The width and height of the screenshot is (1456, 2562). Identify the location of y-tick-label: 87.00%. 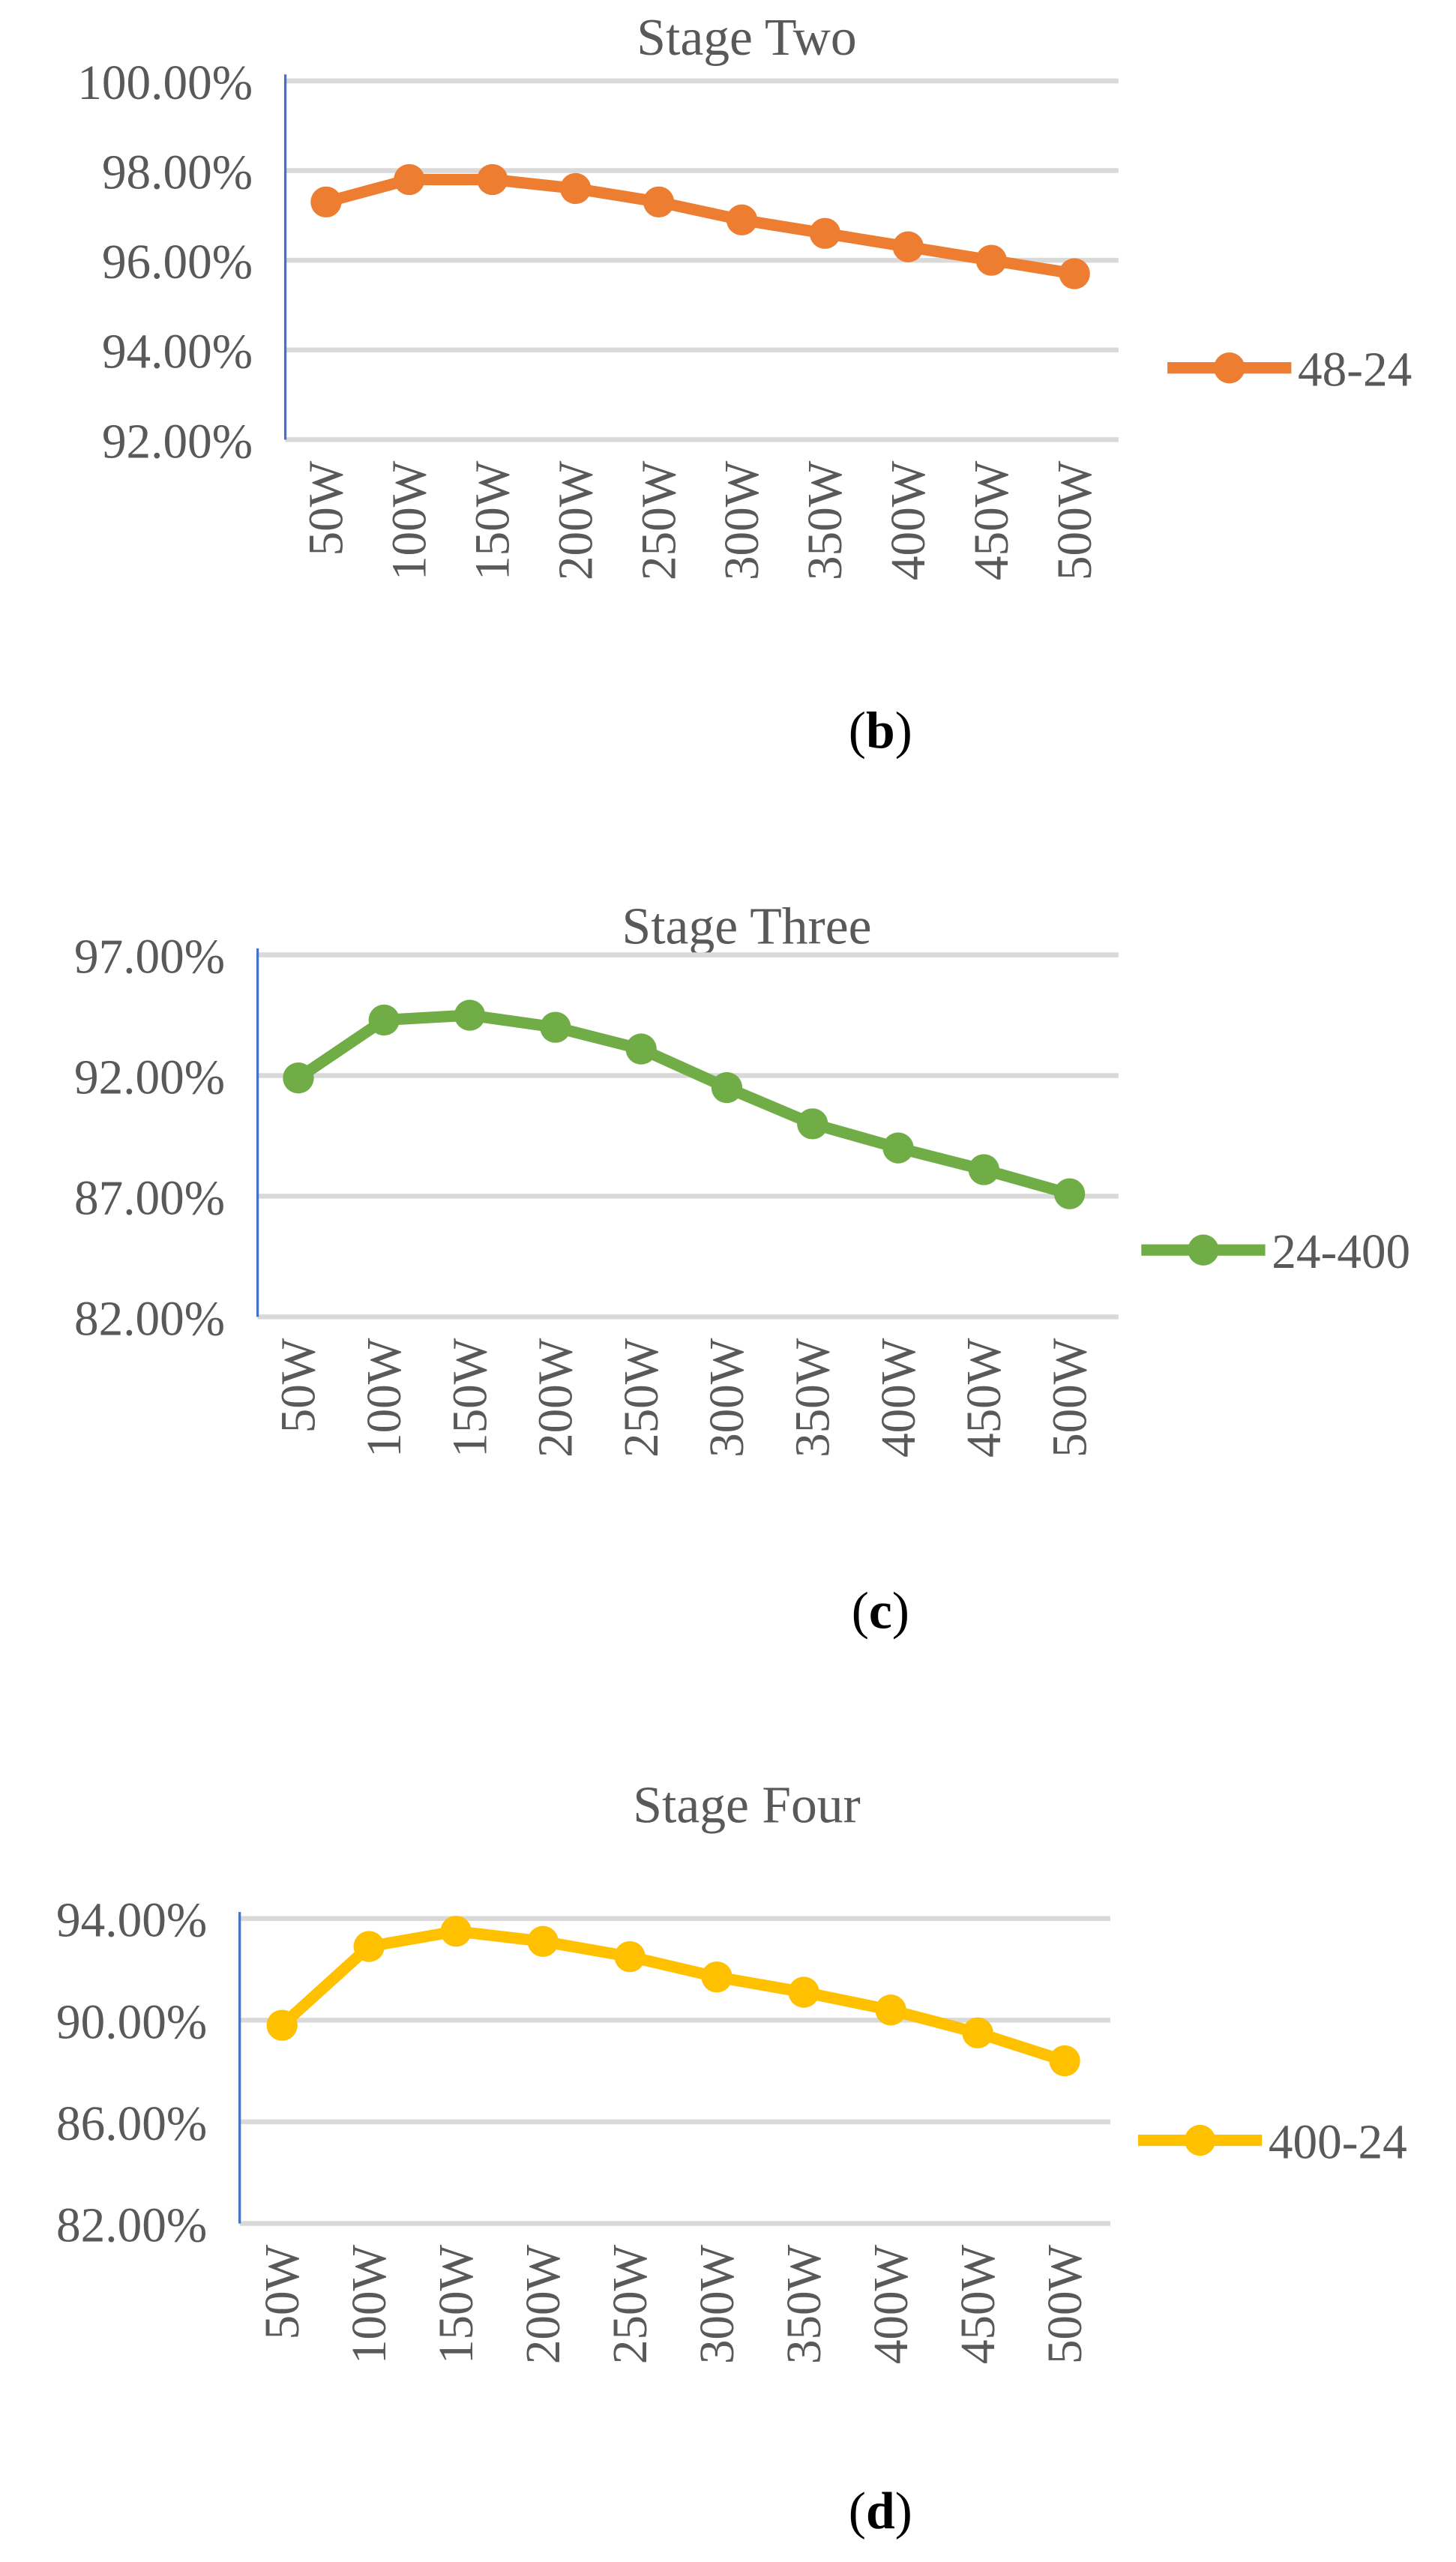
(149, 1198).